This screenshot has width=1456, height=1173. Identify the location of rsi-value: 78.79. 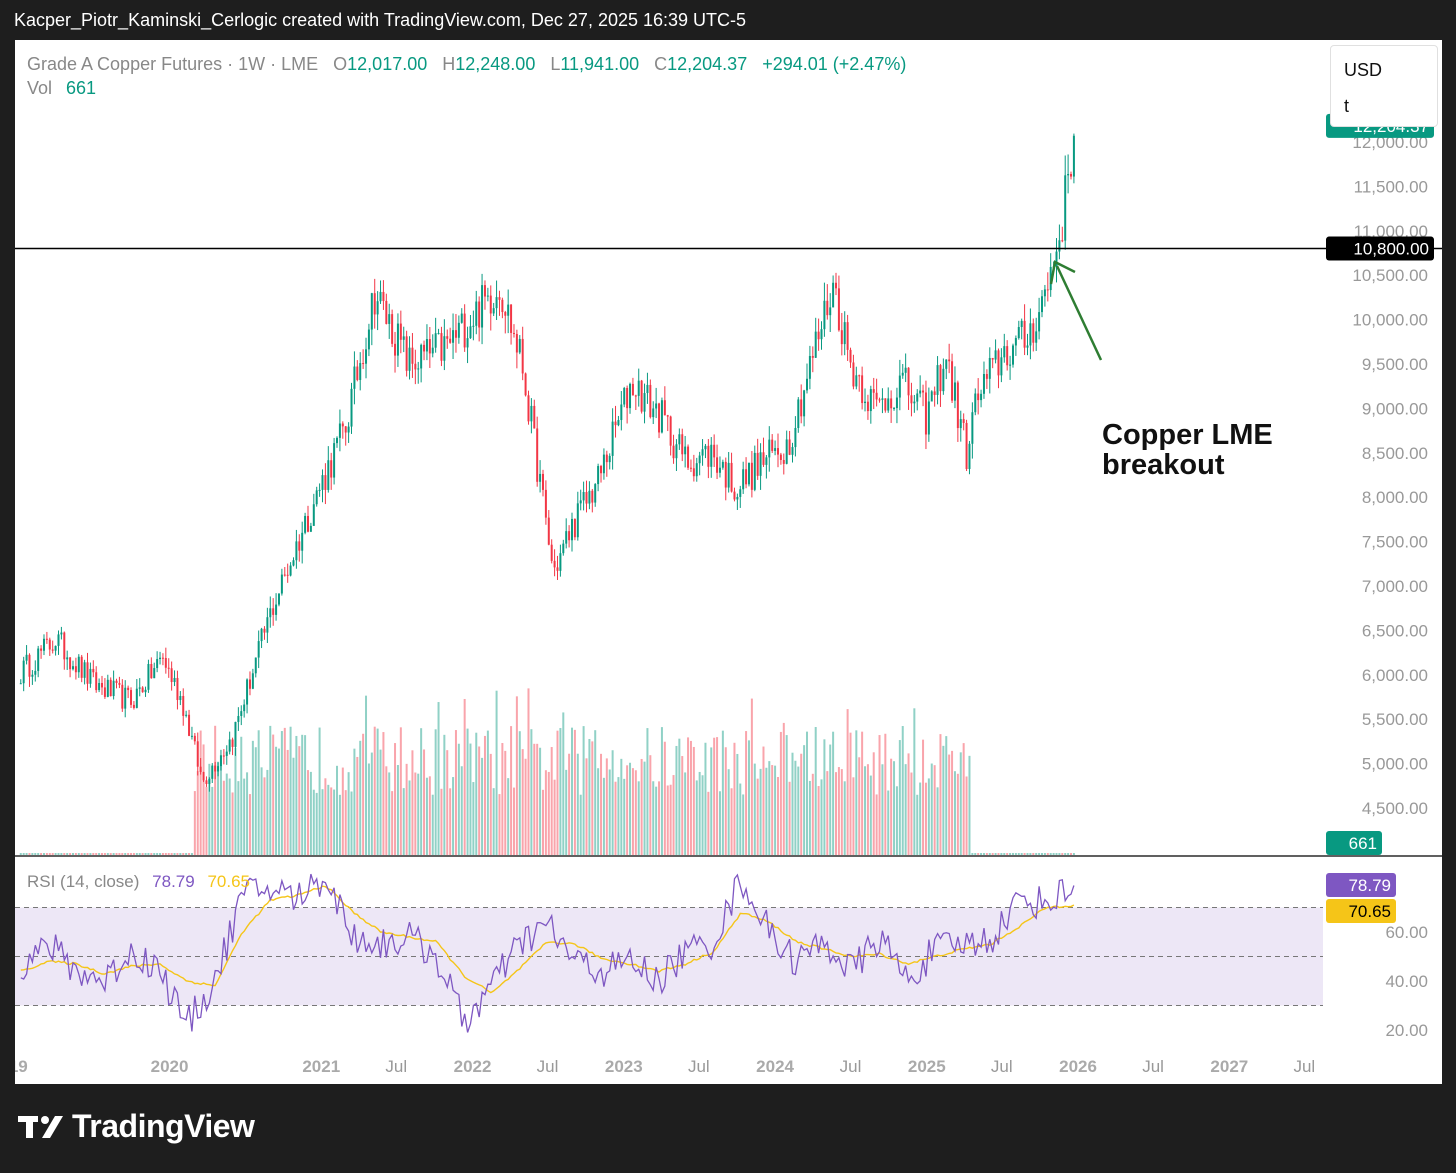
(173, 881).